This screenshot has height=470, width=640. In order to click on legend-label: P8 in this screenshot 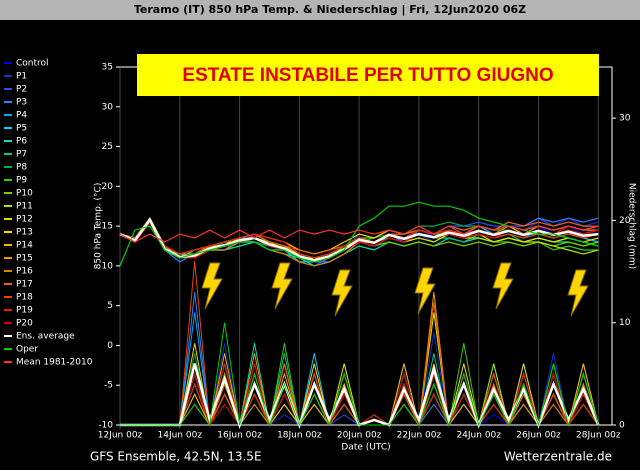, I will do `click(21, 168)`.